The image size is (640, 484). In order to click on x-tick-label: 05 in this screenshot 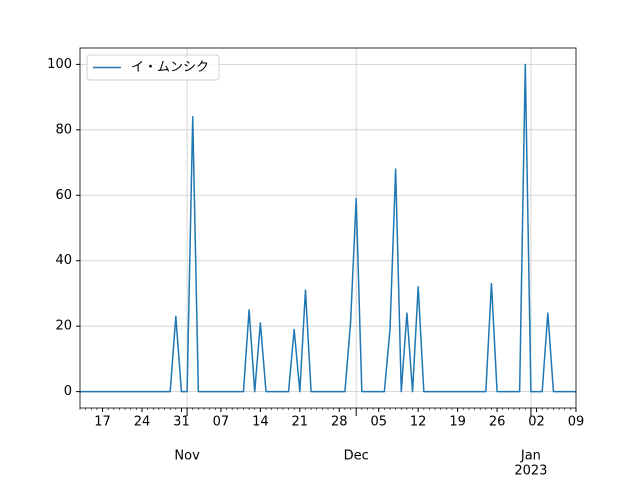, I will do `click(378, 422)`.